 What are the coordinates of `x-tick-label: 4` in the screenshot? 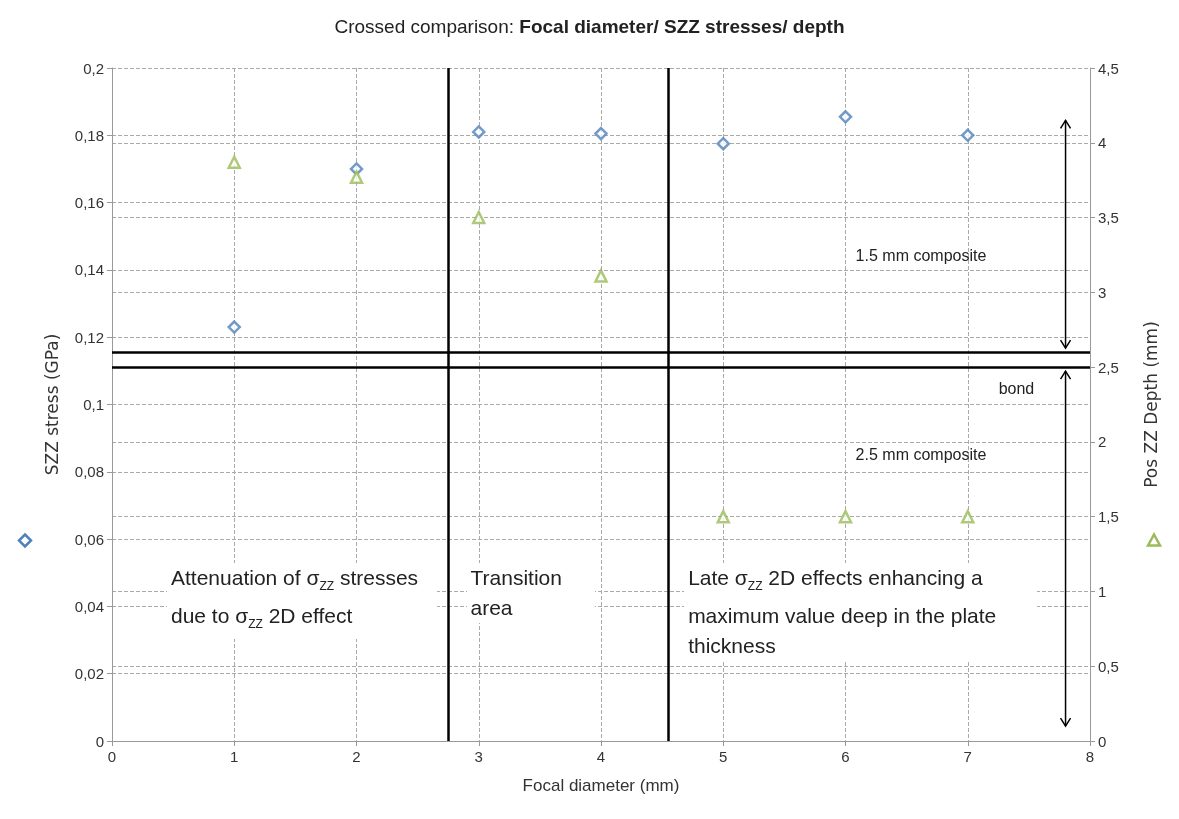 It's located at (601, 756).